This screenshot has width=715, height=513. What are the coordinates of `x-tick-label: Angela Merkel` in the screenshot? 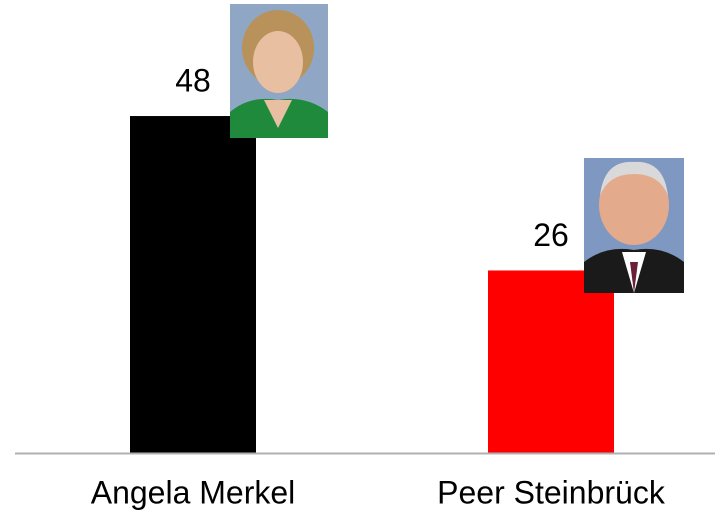 It's located at (193, 492).